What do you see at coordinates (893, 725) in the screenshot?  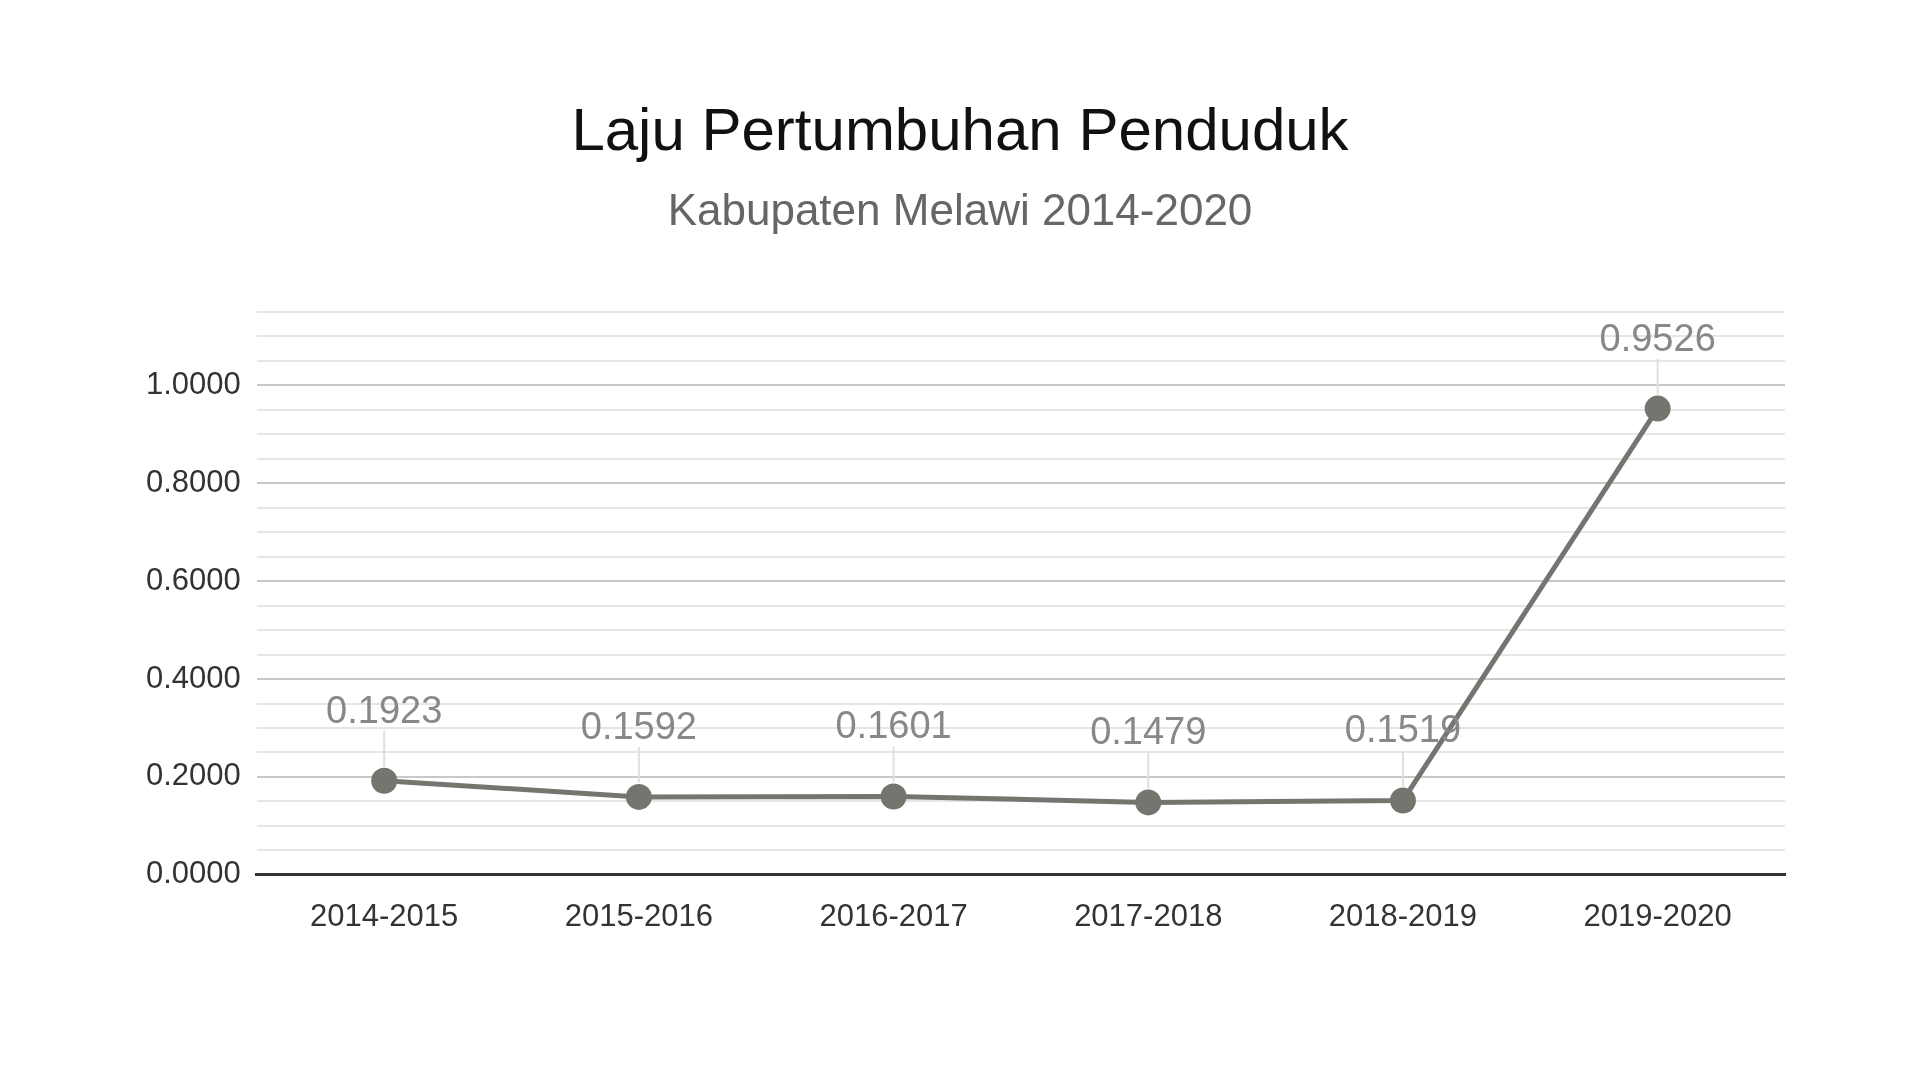 I see `data-label: 0.1601` at bounding box center [893, 725].